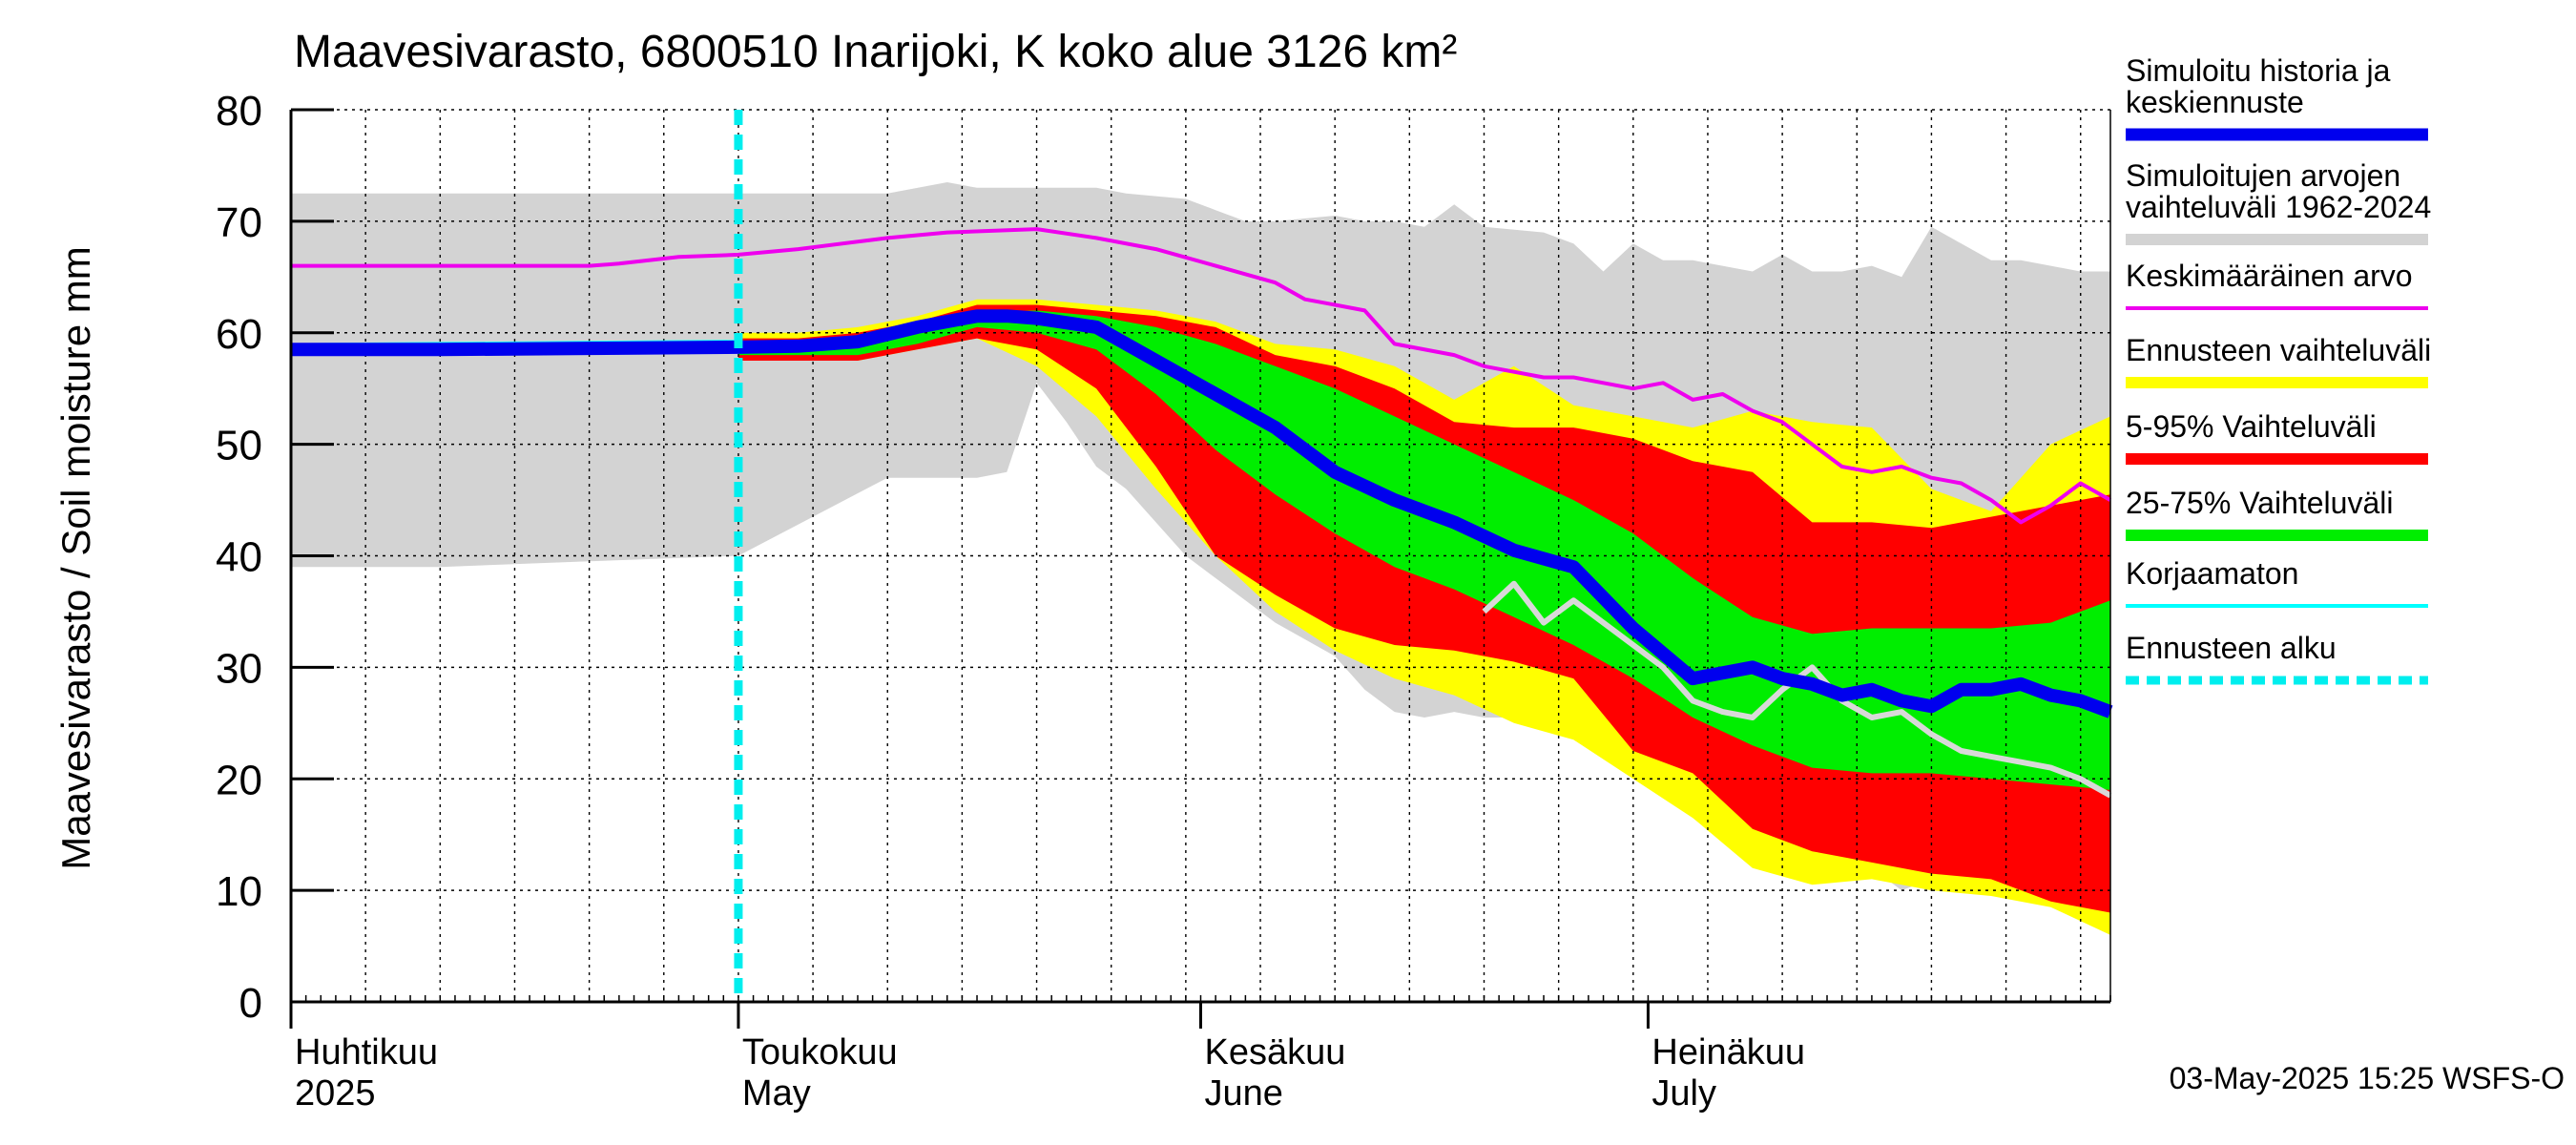 This screenshot has width=2576, height=1145. I want to click on x-month-label-en: 2025, so click(335, 1094).